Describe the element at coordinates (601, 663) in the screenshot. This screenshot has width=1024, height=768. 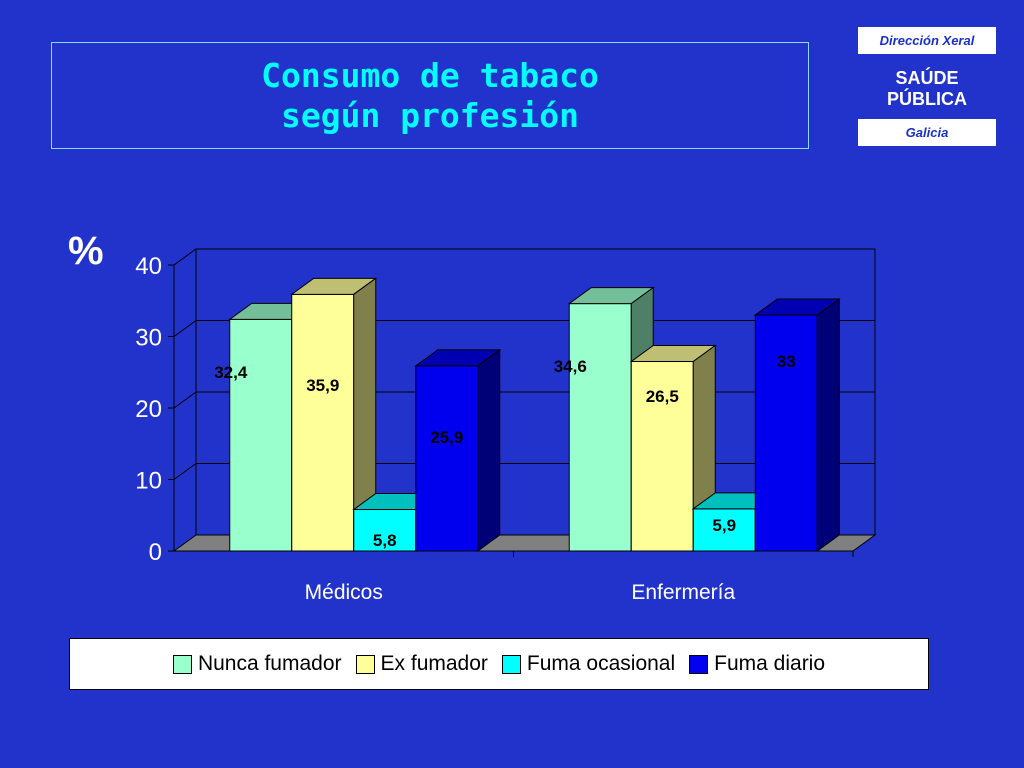
I see `legend-label: Fuma ocasional` at that location.